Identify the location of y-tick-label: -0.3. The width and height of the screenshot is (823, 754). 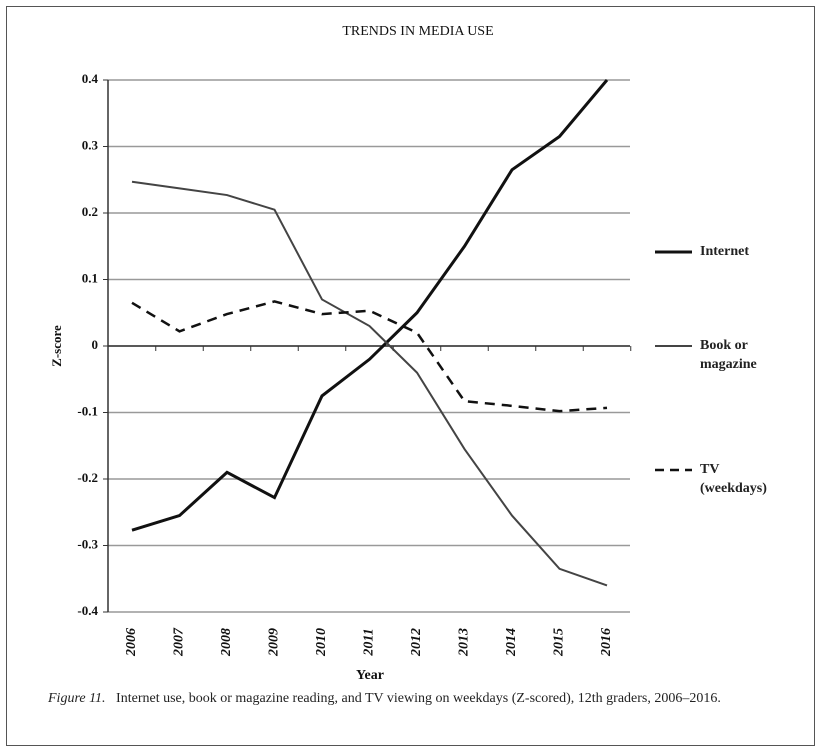
(87, 543).